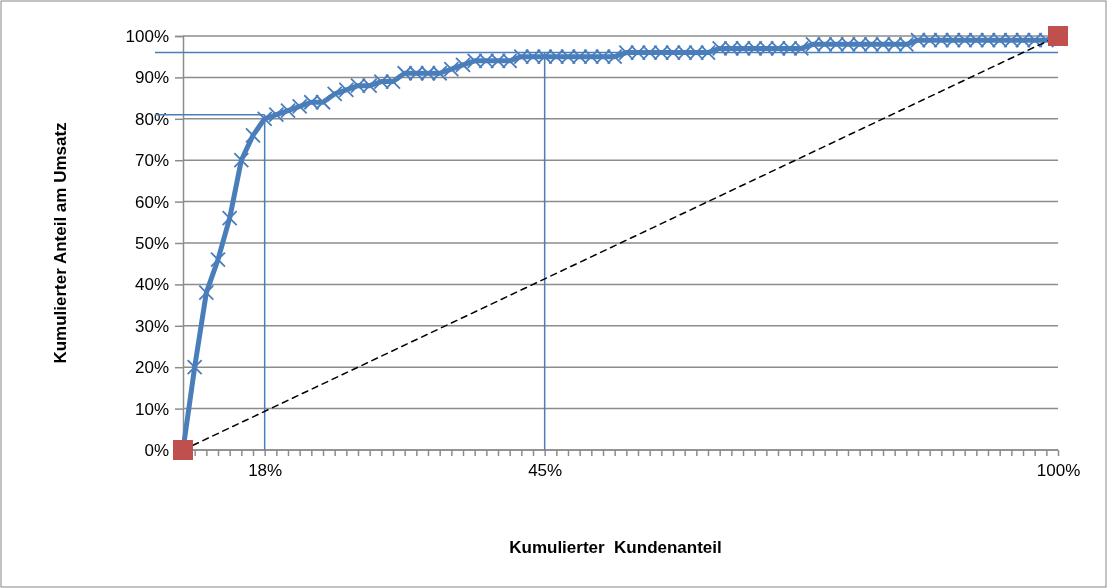 The image size is (1107, 588). What do you see at coordinates (151, 368) in the screenshot?
I see `y-tick-label: 20%` at bounding box center [151, 368].